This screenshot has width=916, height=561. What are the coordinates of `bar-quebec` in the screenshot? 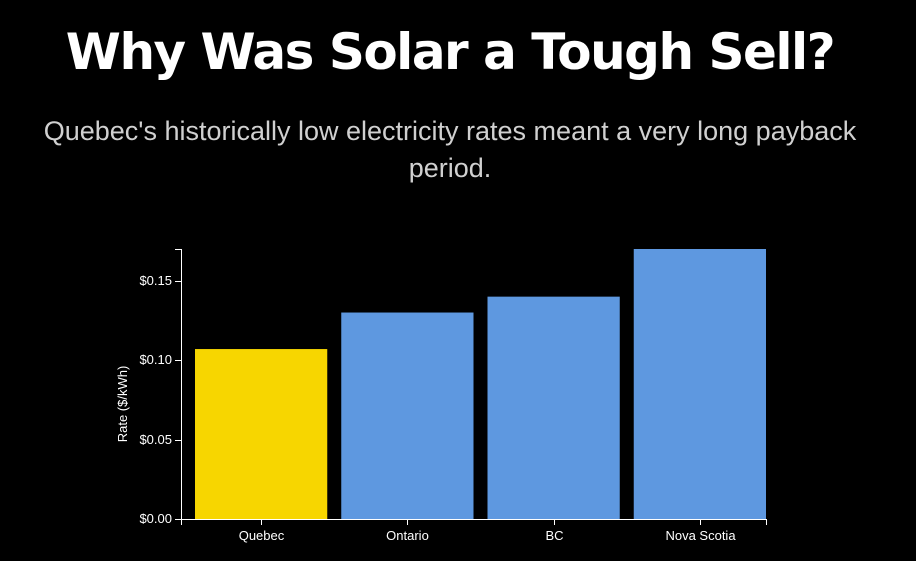 It's located at (261, 434).